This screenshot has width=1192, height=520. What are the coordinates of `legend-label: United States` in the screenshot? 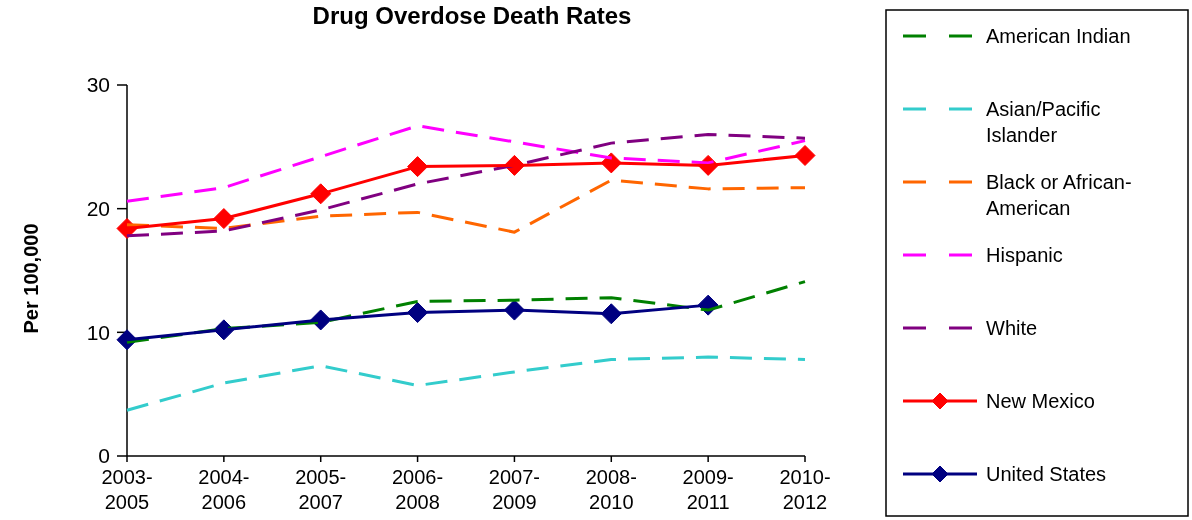 It's located at (1046, 474).